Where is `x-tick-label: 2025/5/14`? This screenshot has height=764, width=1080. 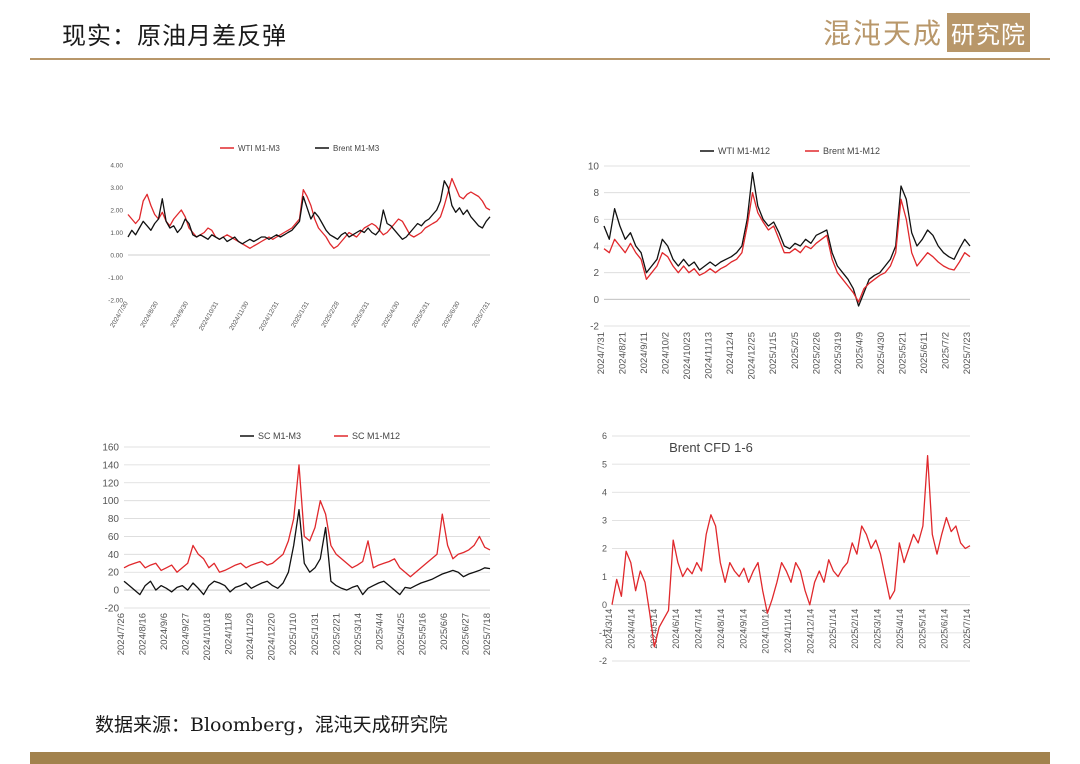 x-tick-label: 2025/5/14 is located at coordinates (922, 629).